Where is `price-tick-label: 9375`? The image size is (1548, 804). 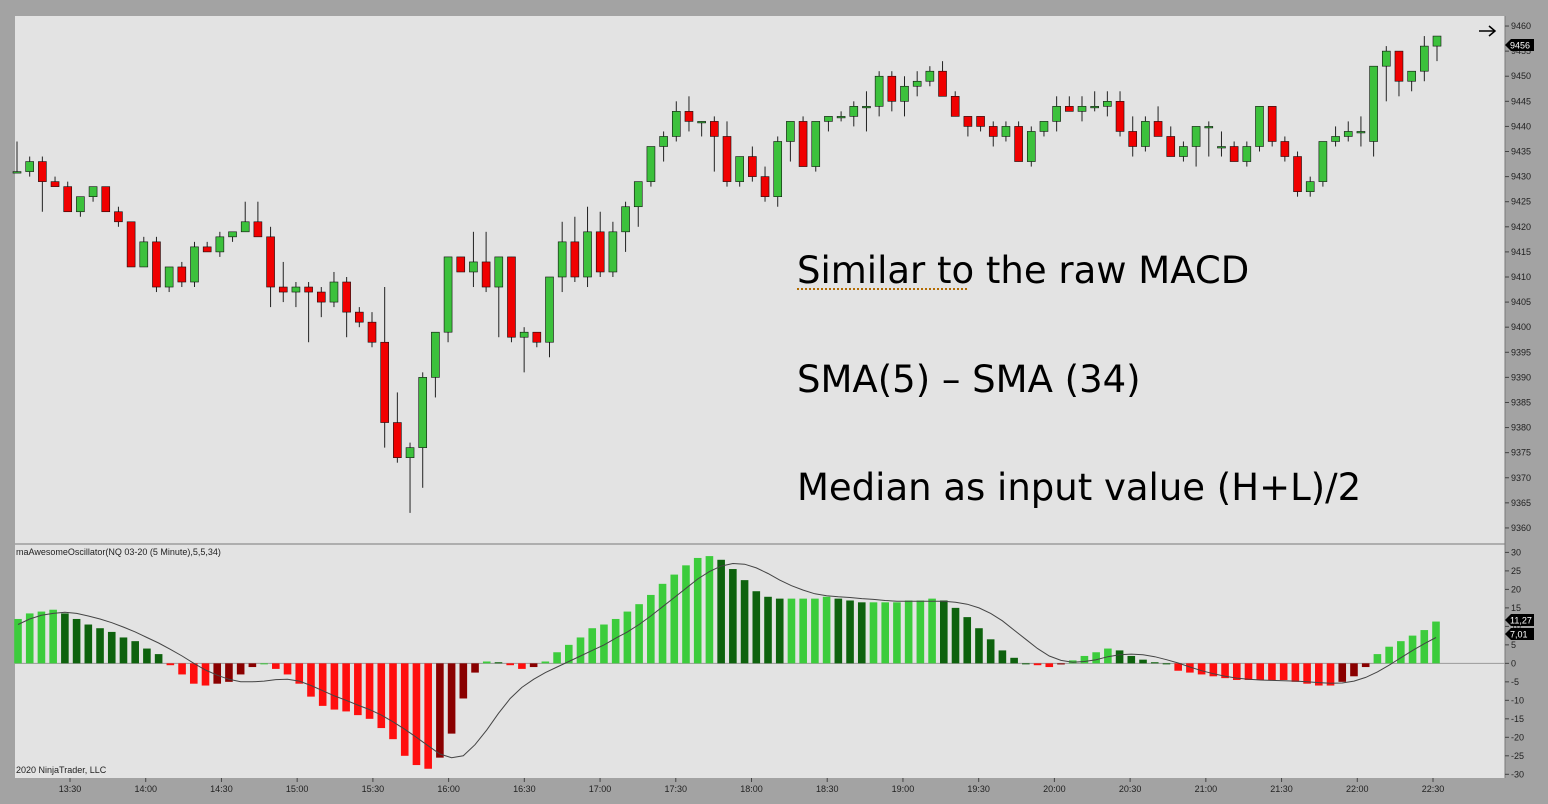
price-tick-label: 9375 is located at coordinates (1521, 453).